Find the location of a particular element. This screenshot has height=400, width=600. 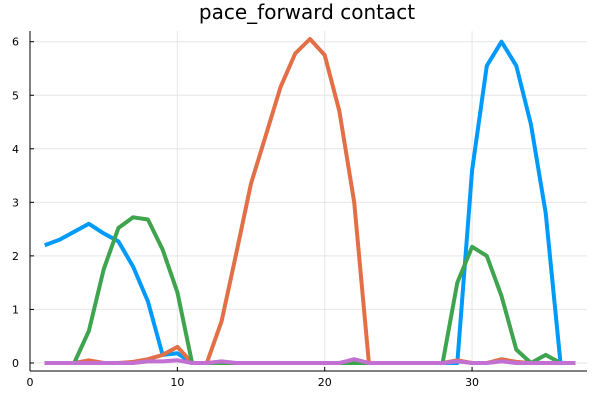

y-tick-label: 0 is located at coordinates (15, 363).